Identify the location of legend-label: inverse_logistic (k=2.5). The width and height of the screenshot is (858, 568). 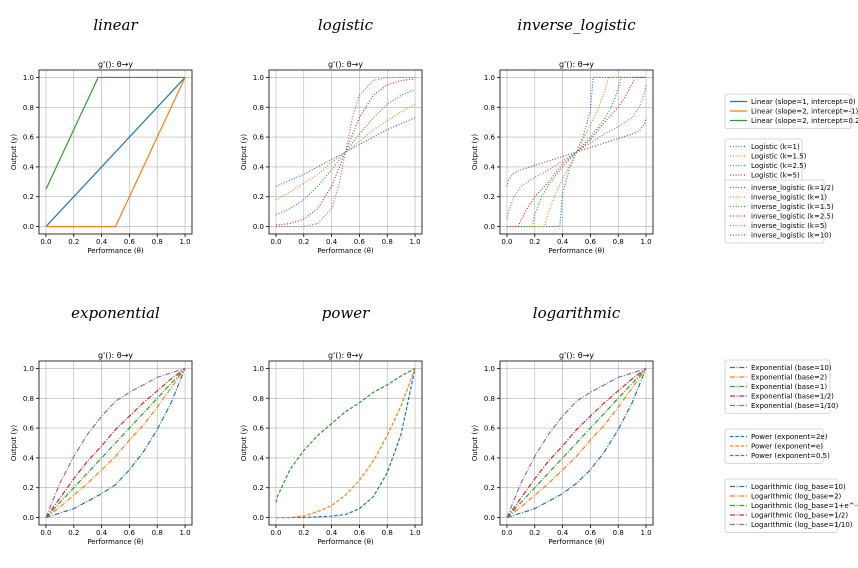
(792, 217).